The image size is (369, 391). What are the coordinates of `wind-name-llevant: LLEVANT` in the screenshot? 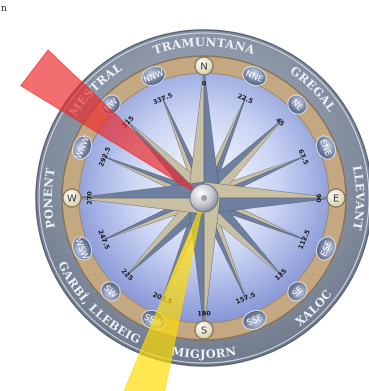 It's located at (358, 197).